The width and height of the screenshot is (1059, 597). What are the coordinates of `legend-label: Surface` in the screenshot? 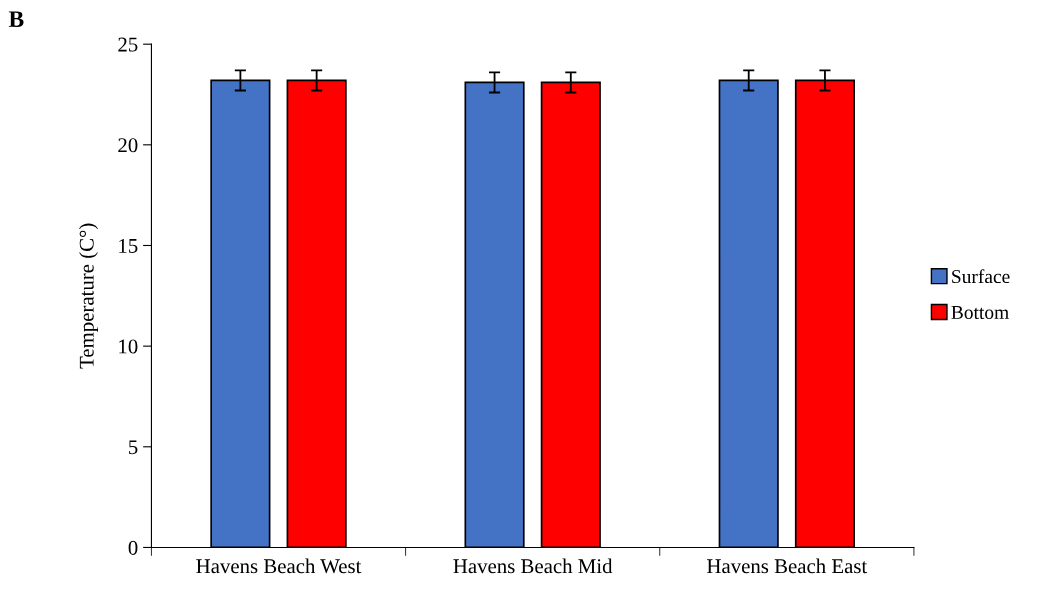 It's located at (981, 276).